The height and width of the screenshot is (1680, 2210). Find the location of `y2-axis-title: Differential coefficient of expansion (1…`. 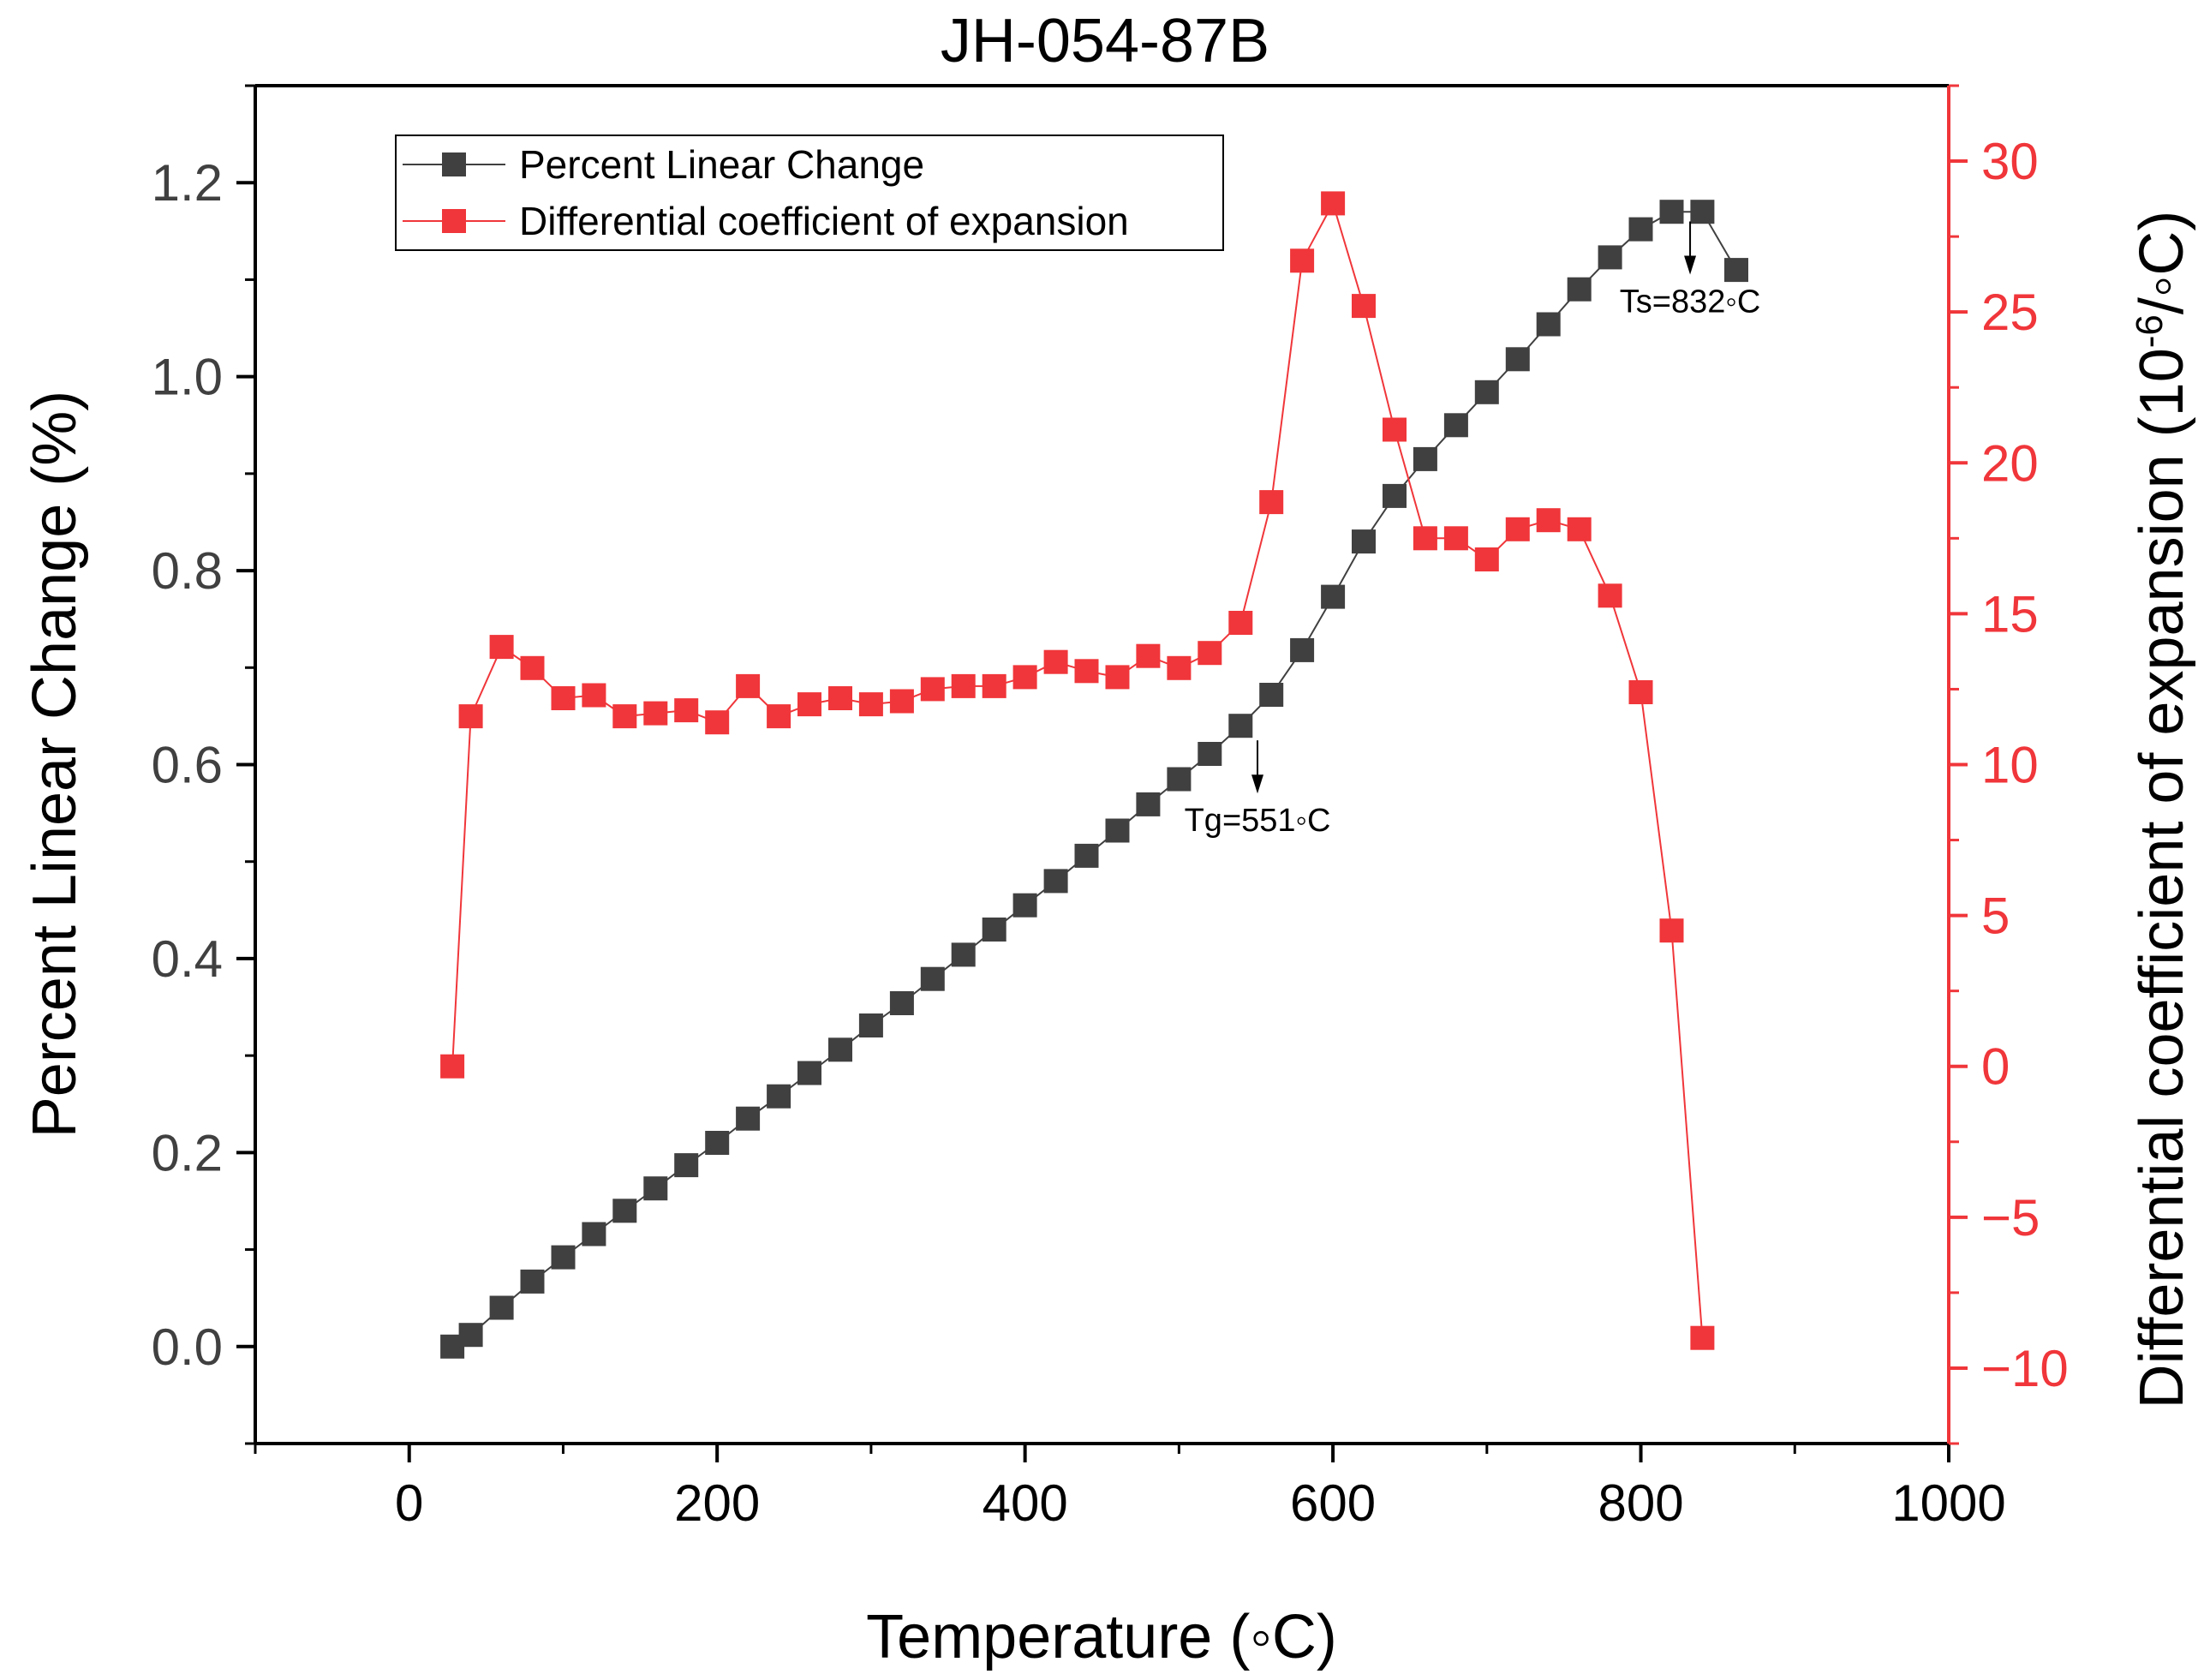

y2-axis-title: Differential coefficient of expansion (1… is located at coordinates (2162, 810).